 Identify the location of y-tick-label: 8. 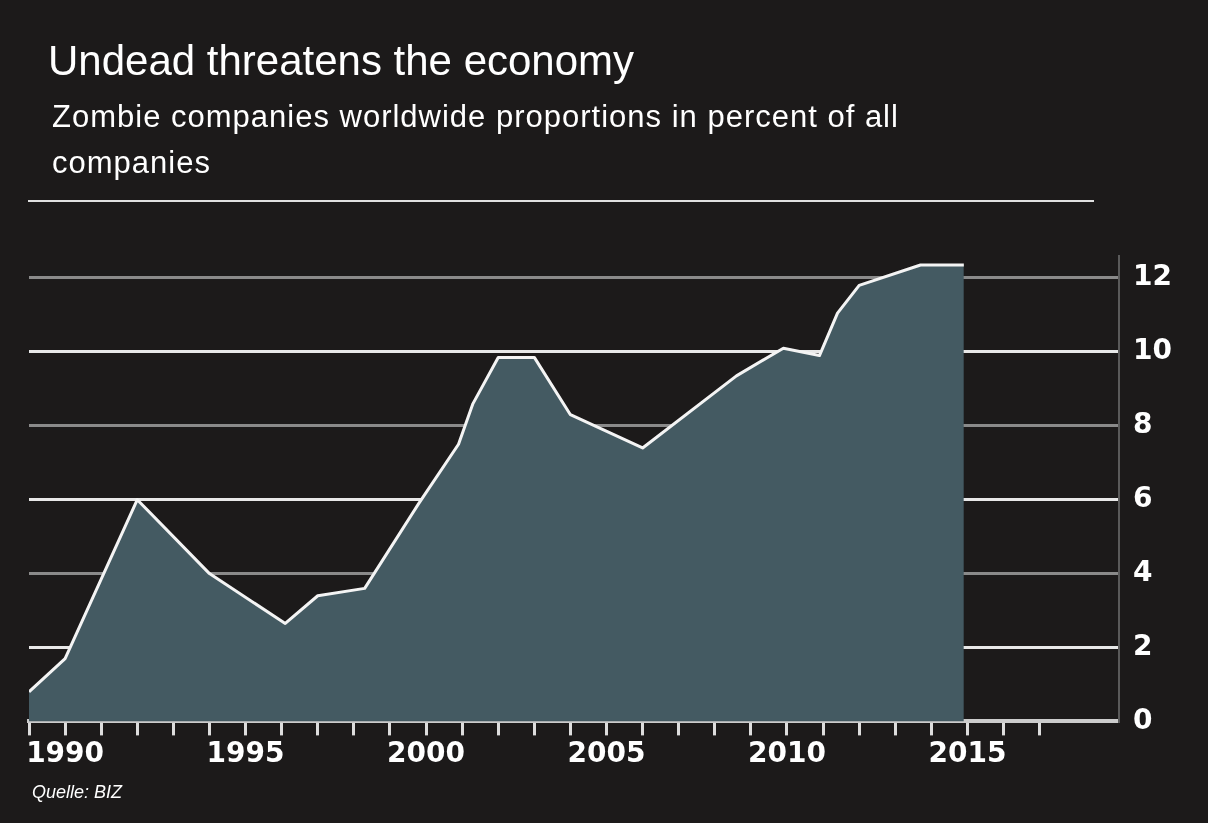
(1143, 424).